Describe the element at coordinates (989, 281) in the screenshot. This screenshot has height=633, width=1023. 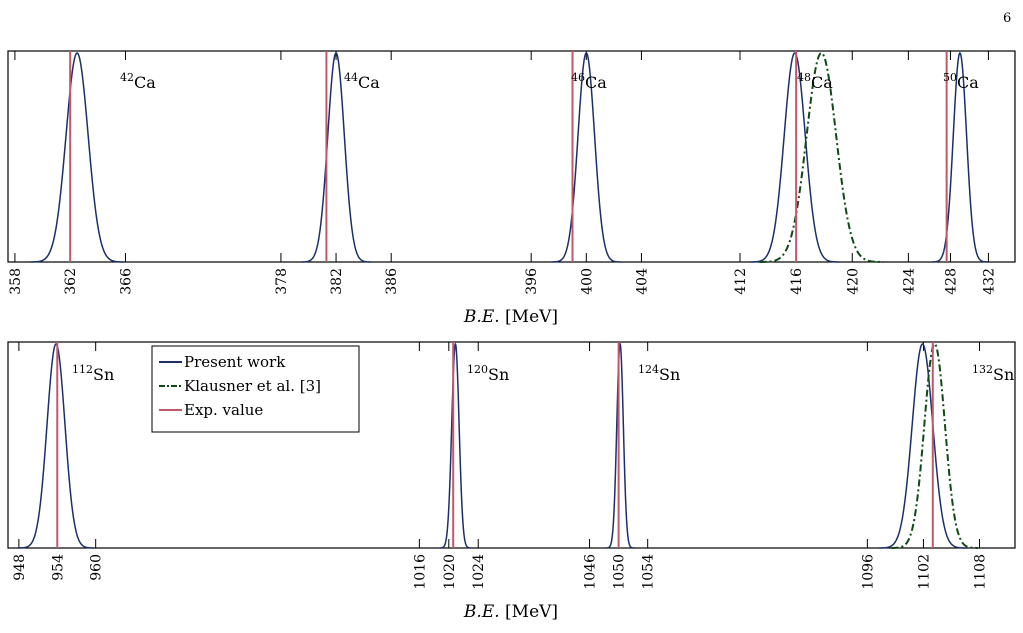
I see `tick-label: 432` at that location.